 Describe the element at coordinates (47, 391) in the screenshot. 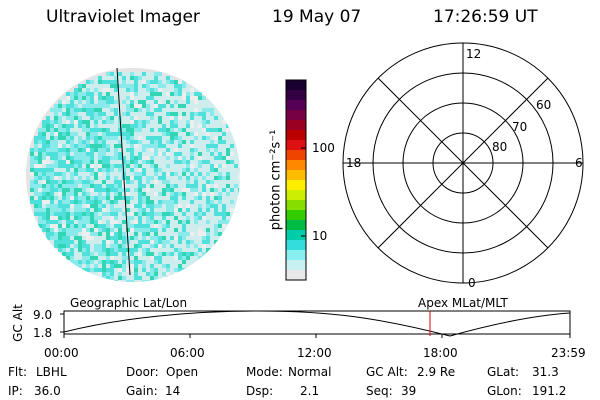

I see `ip-value: 36.0` at that location.